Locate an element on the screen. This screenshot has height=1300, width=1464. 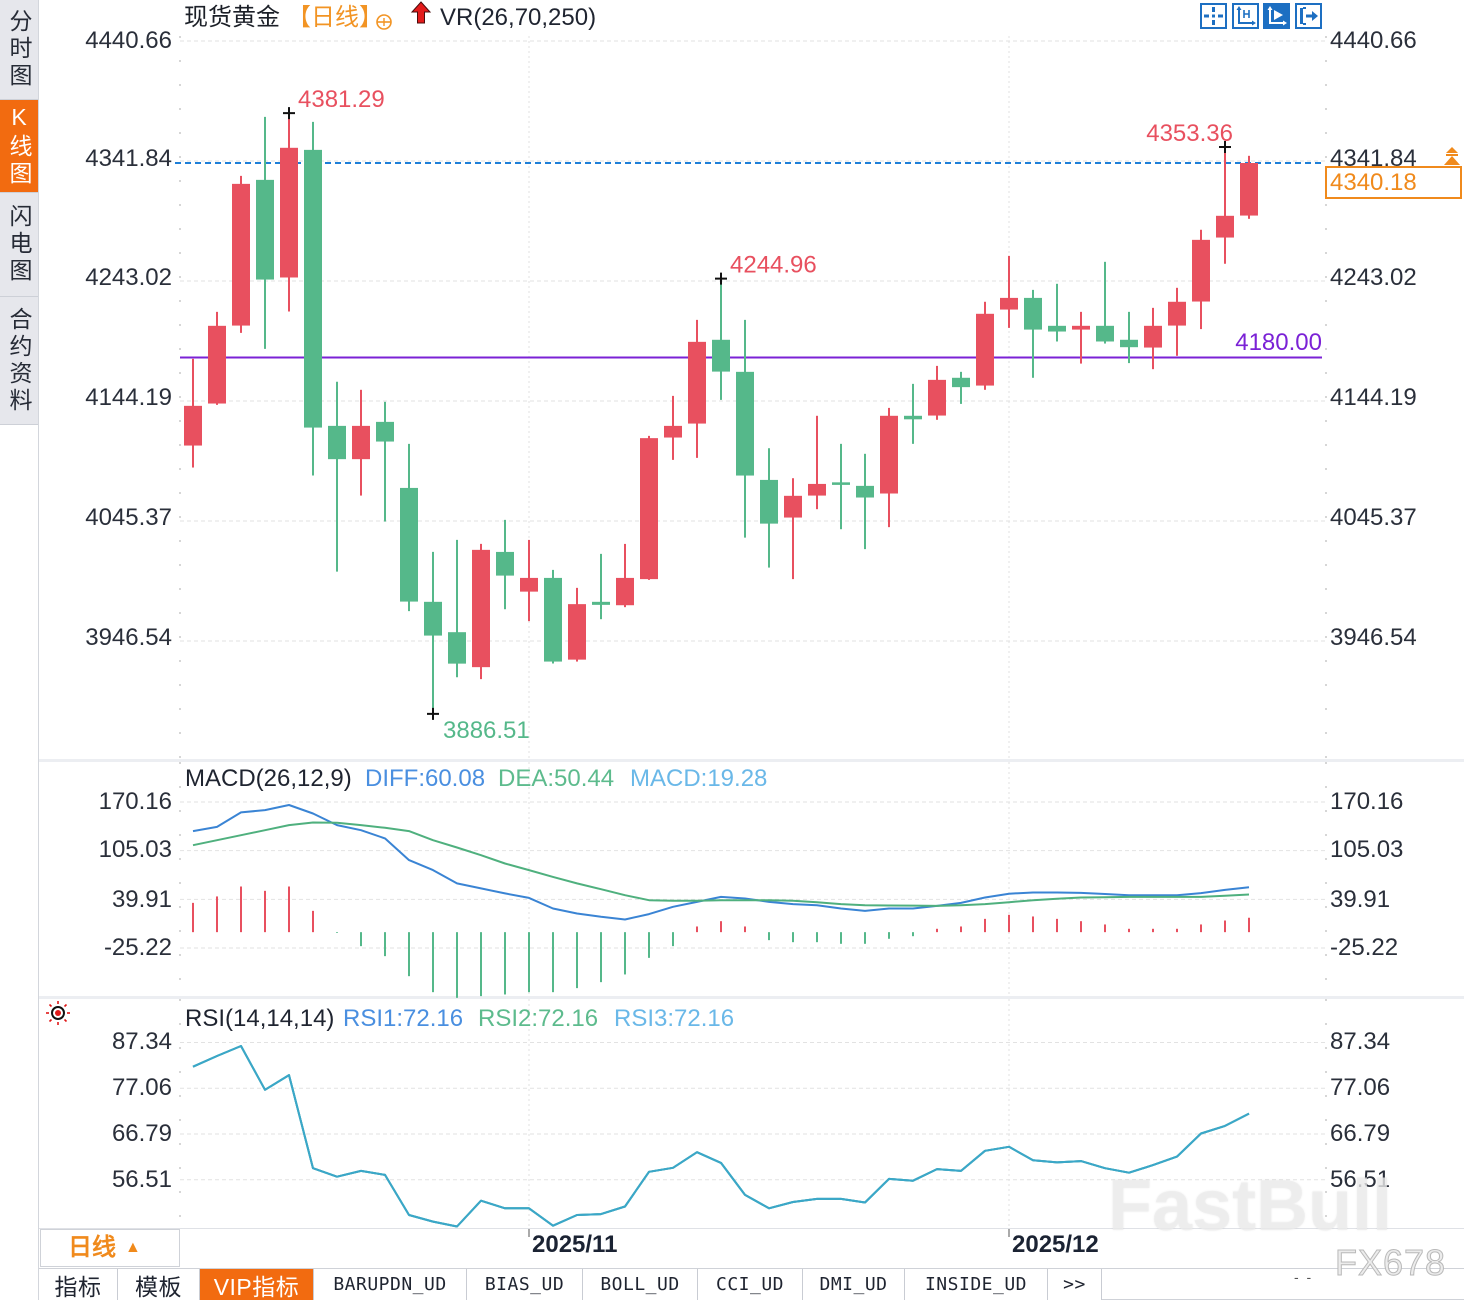
period-selector: 日线 ▲ is located at coordinates (110, 1248).